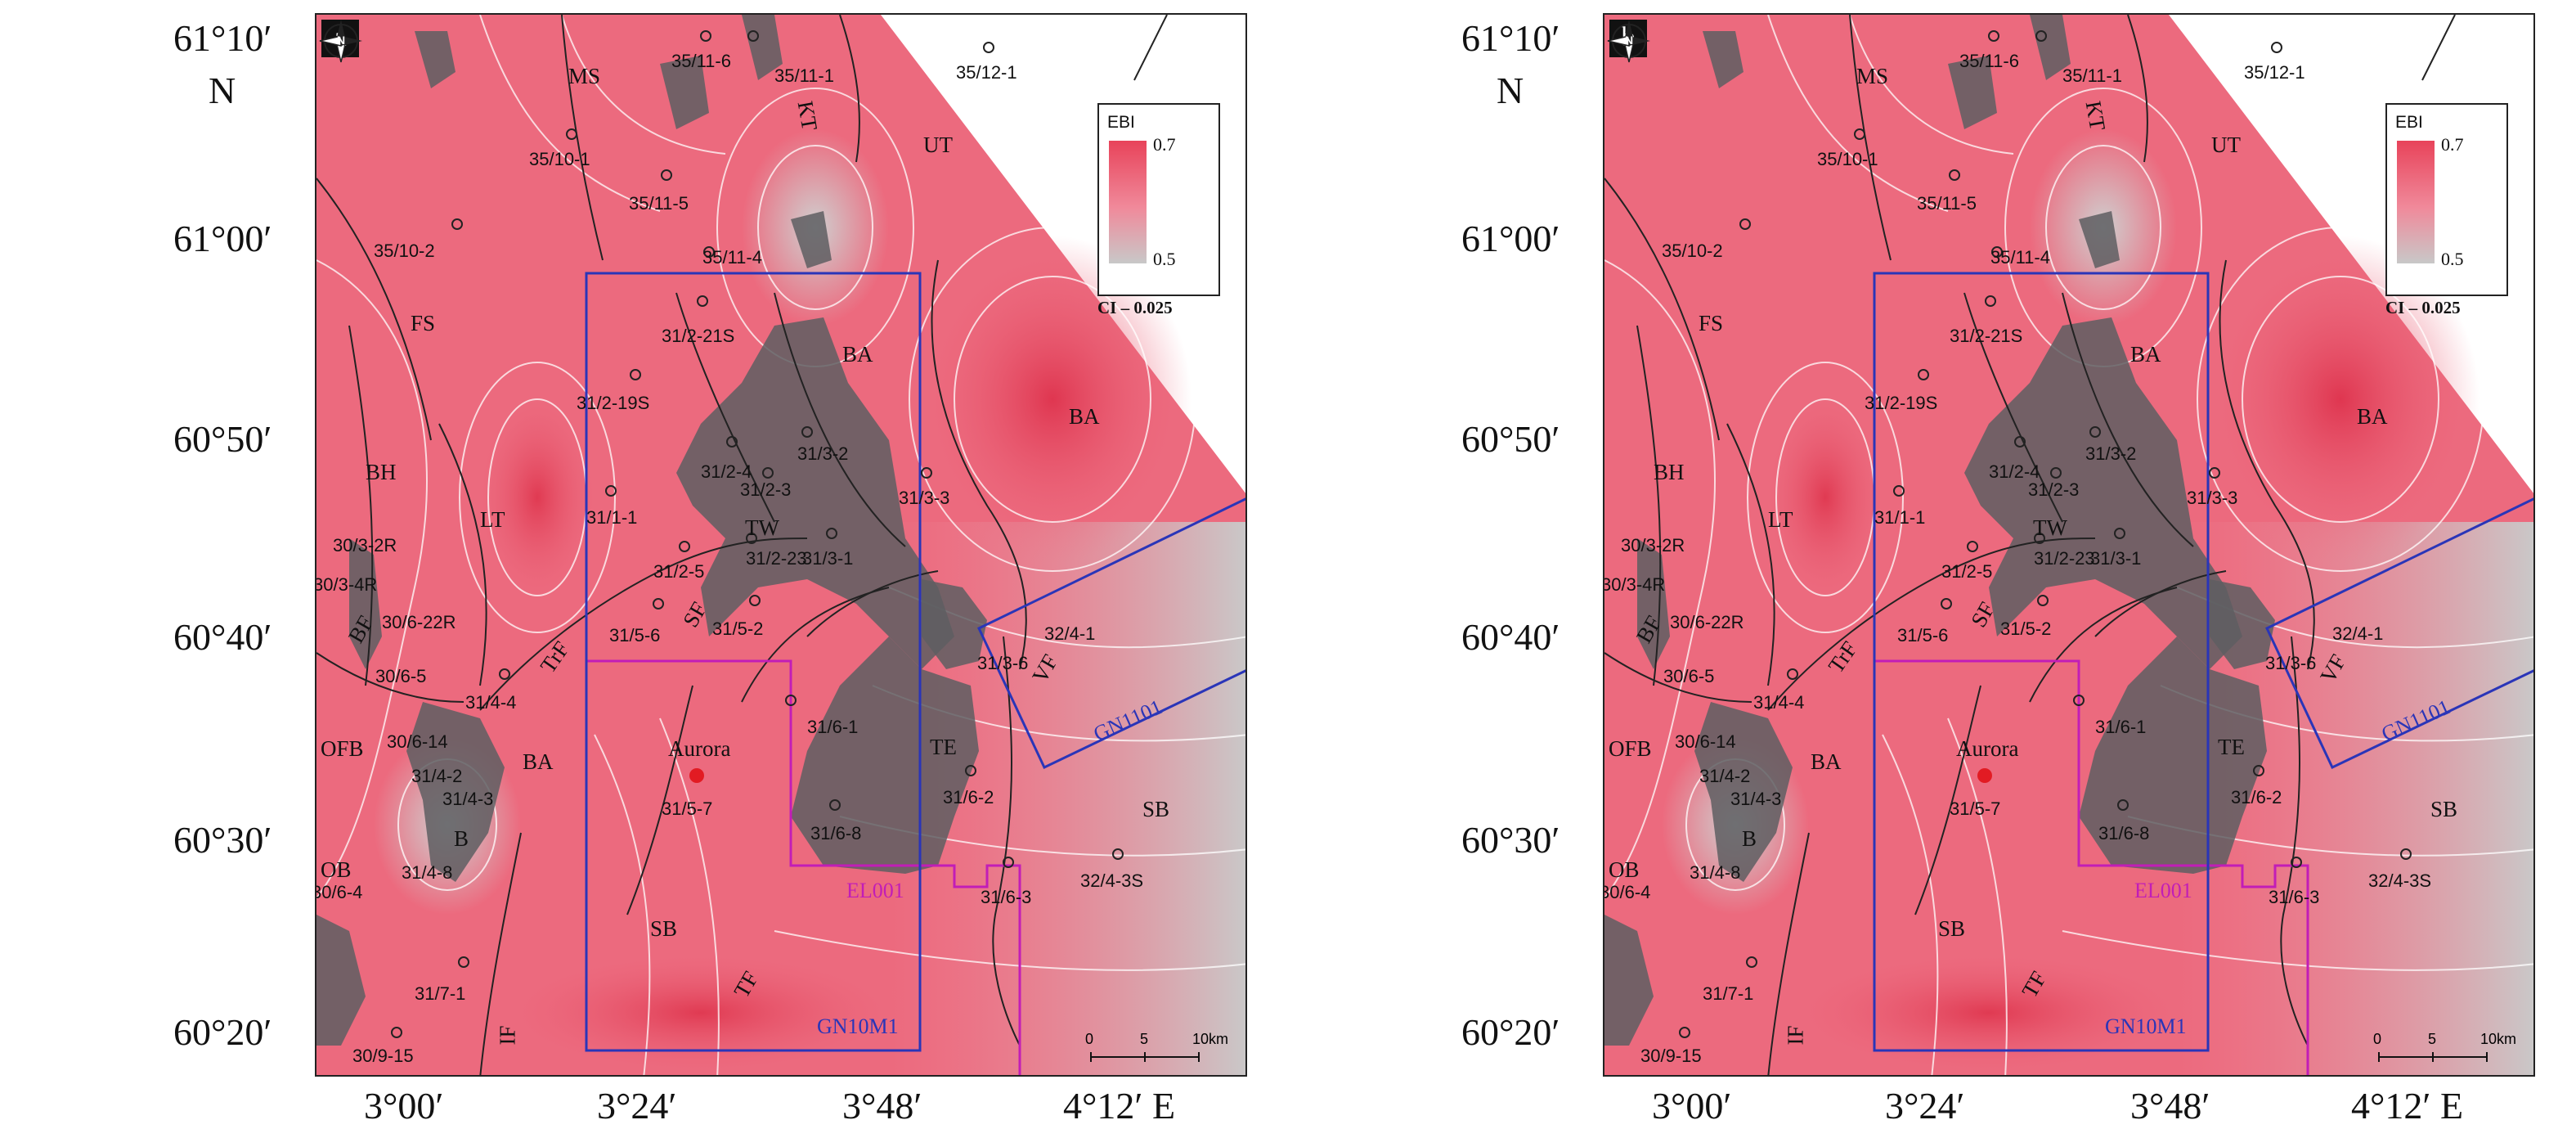 This screenshot has height=1138, width=2576. I want to click on well-label: 35/10-1, so click(559, 159).